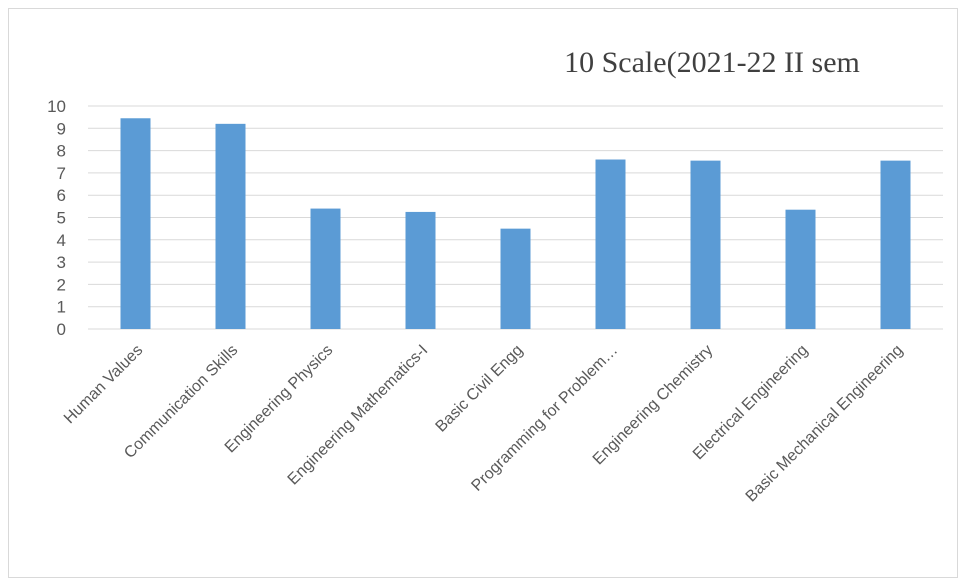  What do you see at coordinates (61, 262) in the screenshot?
I see `y-tick-label: 3` at bounding box center [61, 262].